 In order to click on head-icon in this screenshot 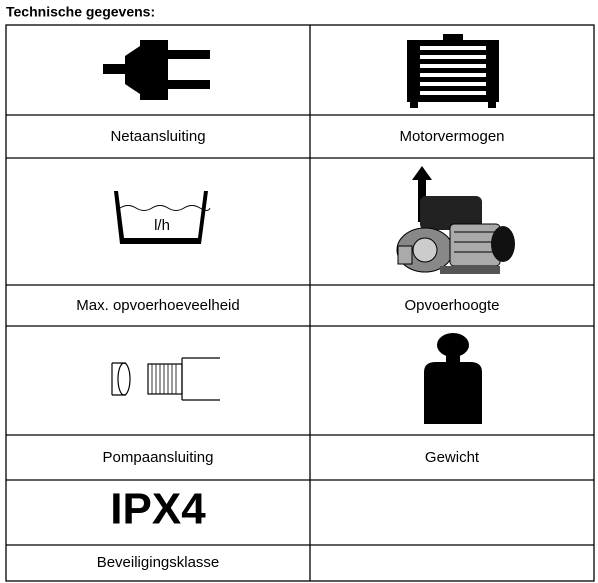, I will do `click(455, 220)`.